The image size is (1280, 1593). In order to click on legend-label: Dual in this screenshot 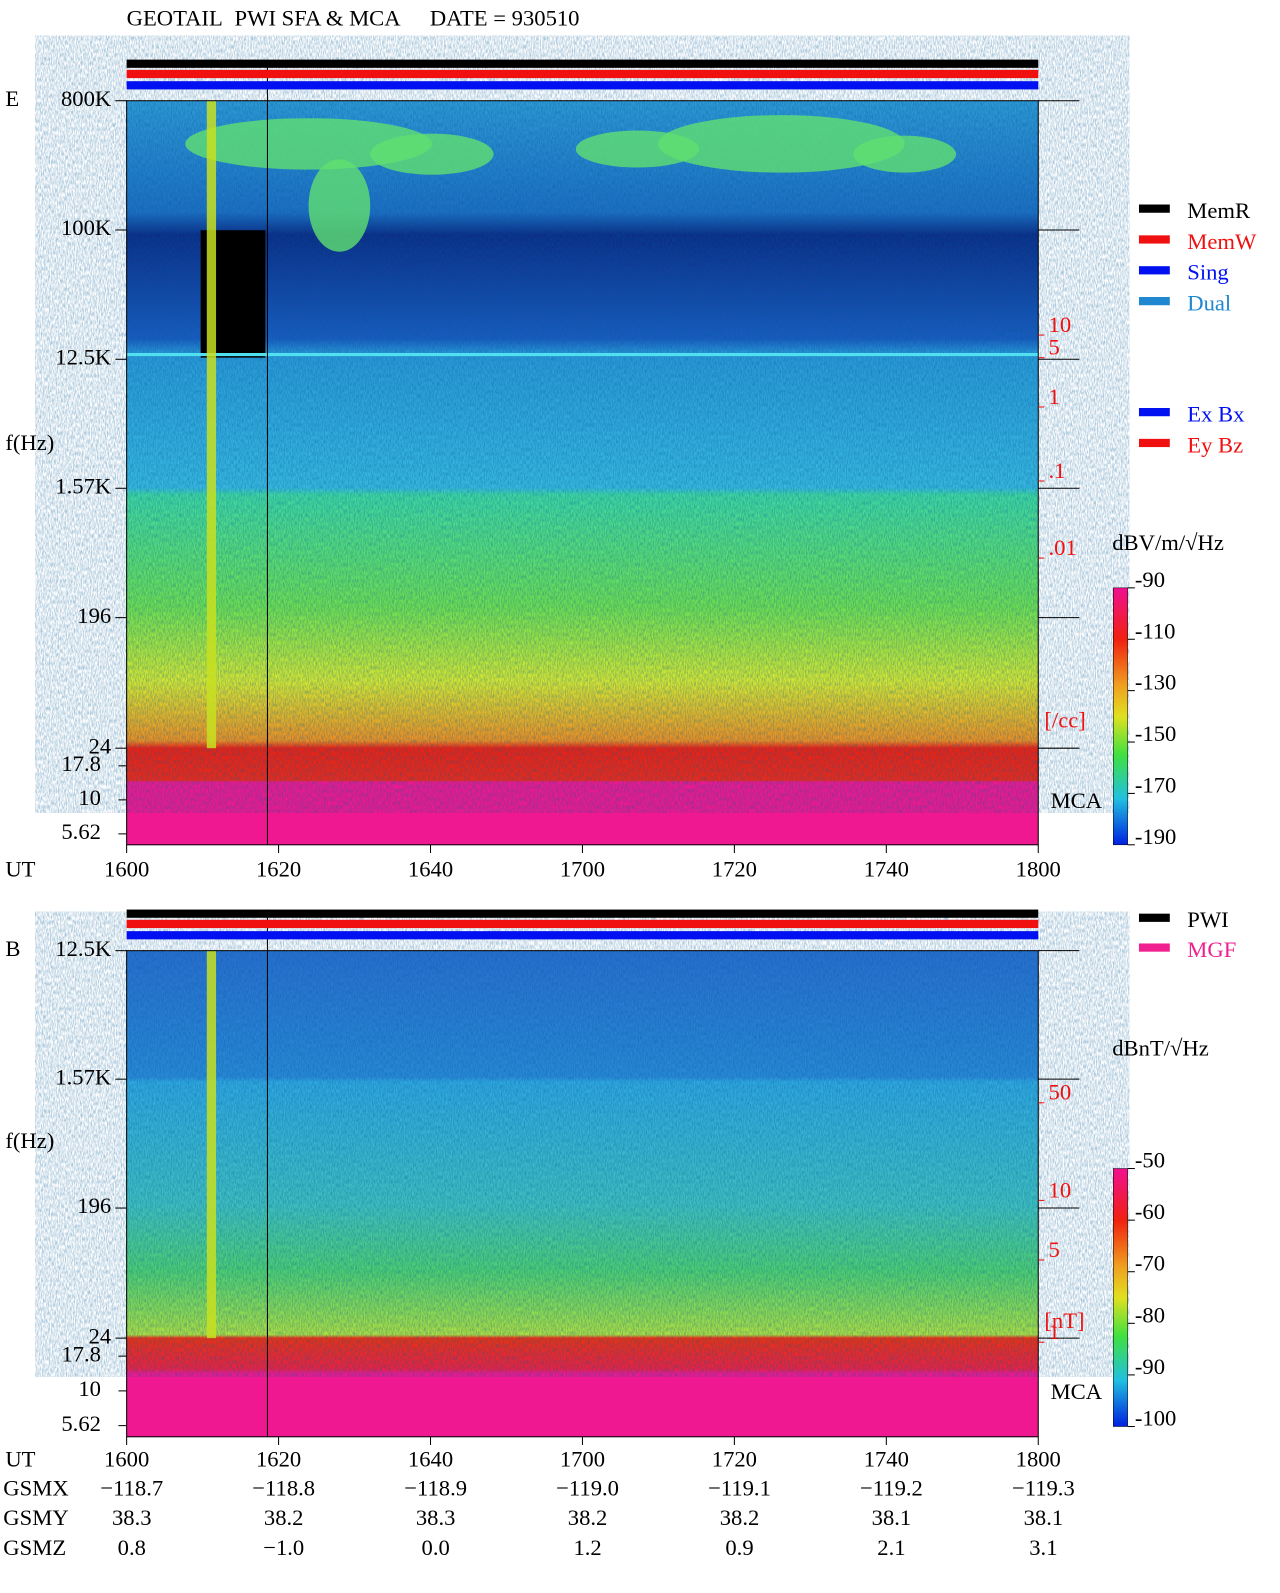, I will do `click(1209, 302)`.